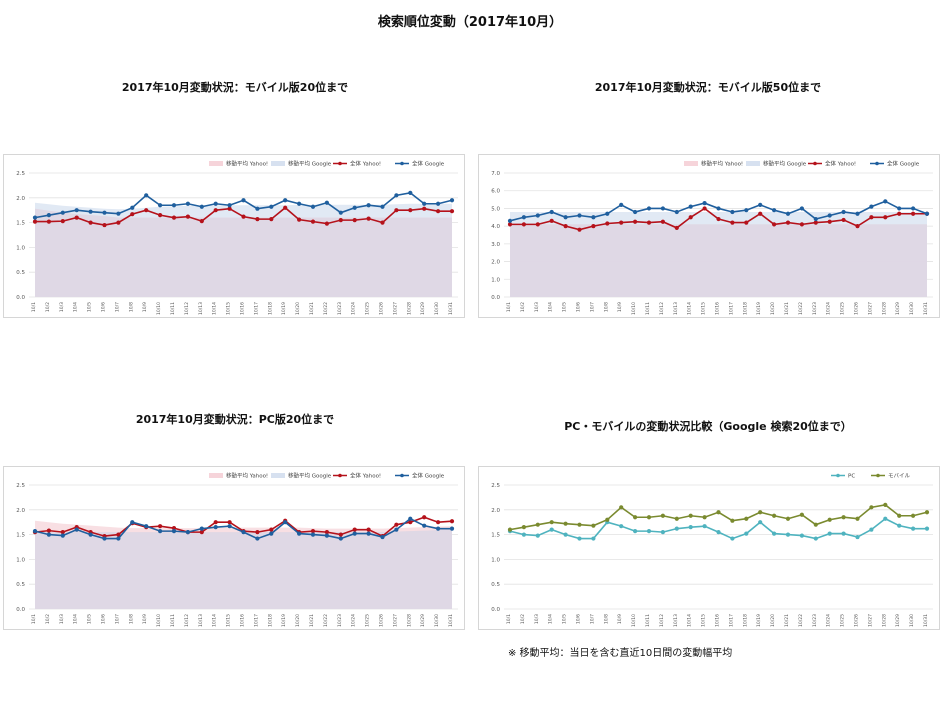 This screenshot has height=705, width=940. Describe the element at coordinates (131, 619) in the screenshot. I see `x-tick-label: 10/8` at that location.